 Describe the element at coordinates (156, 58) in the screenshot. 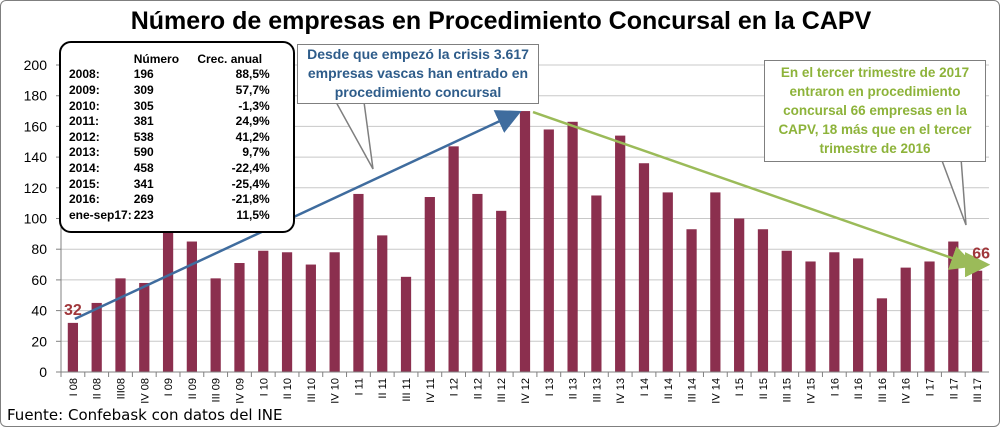

I see `summary-cell: Número` at that location.